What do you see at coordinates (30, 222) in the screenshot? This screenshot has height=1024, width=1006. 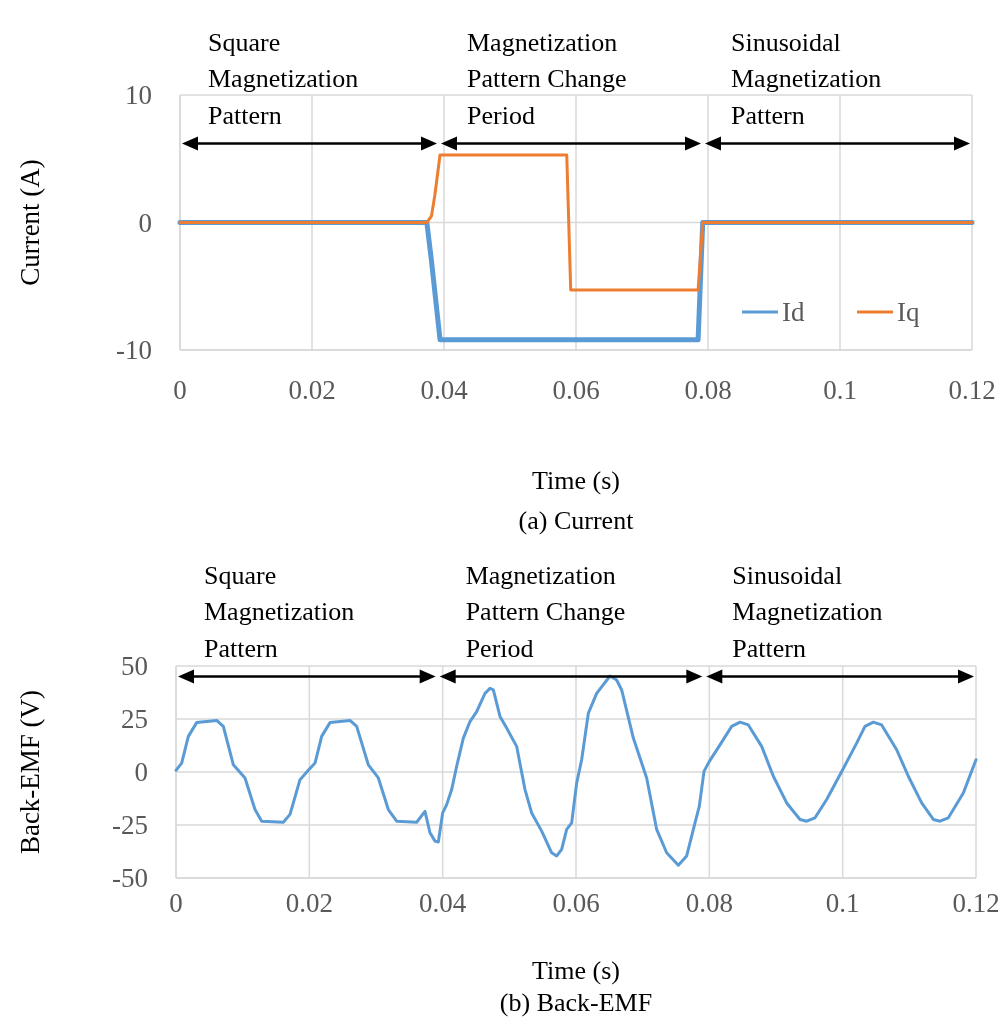 I see `y-axis-title: Current (A)` at bounding box center [30, 222].